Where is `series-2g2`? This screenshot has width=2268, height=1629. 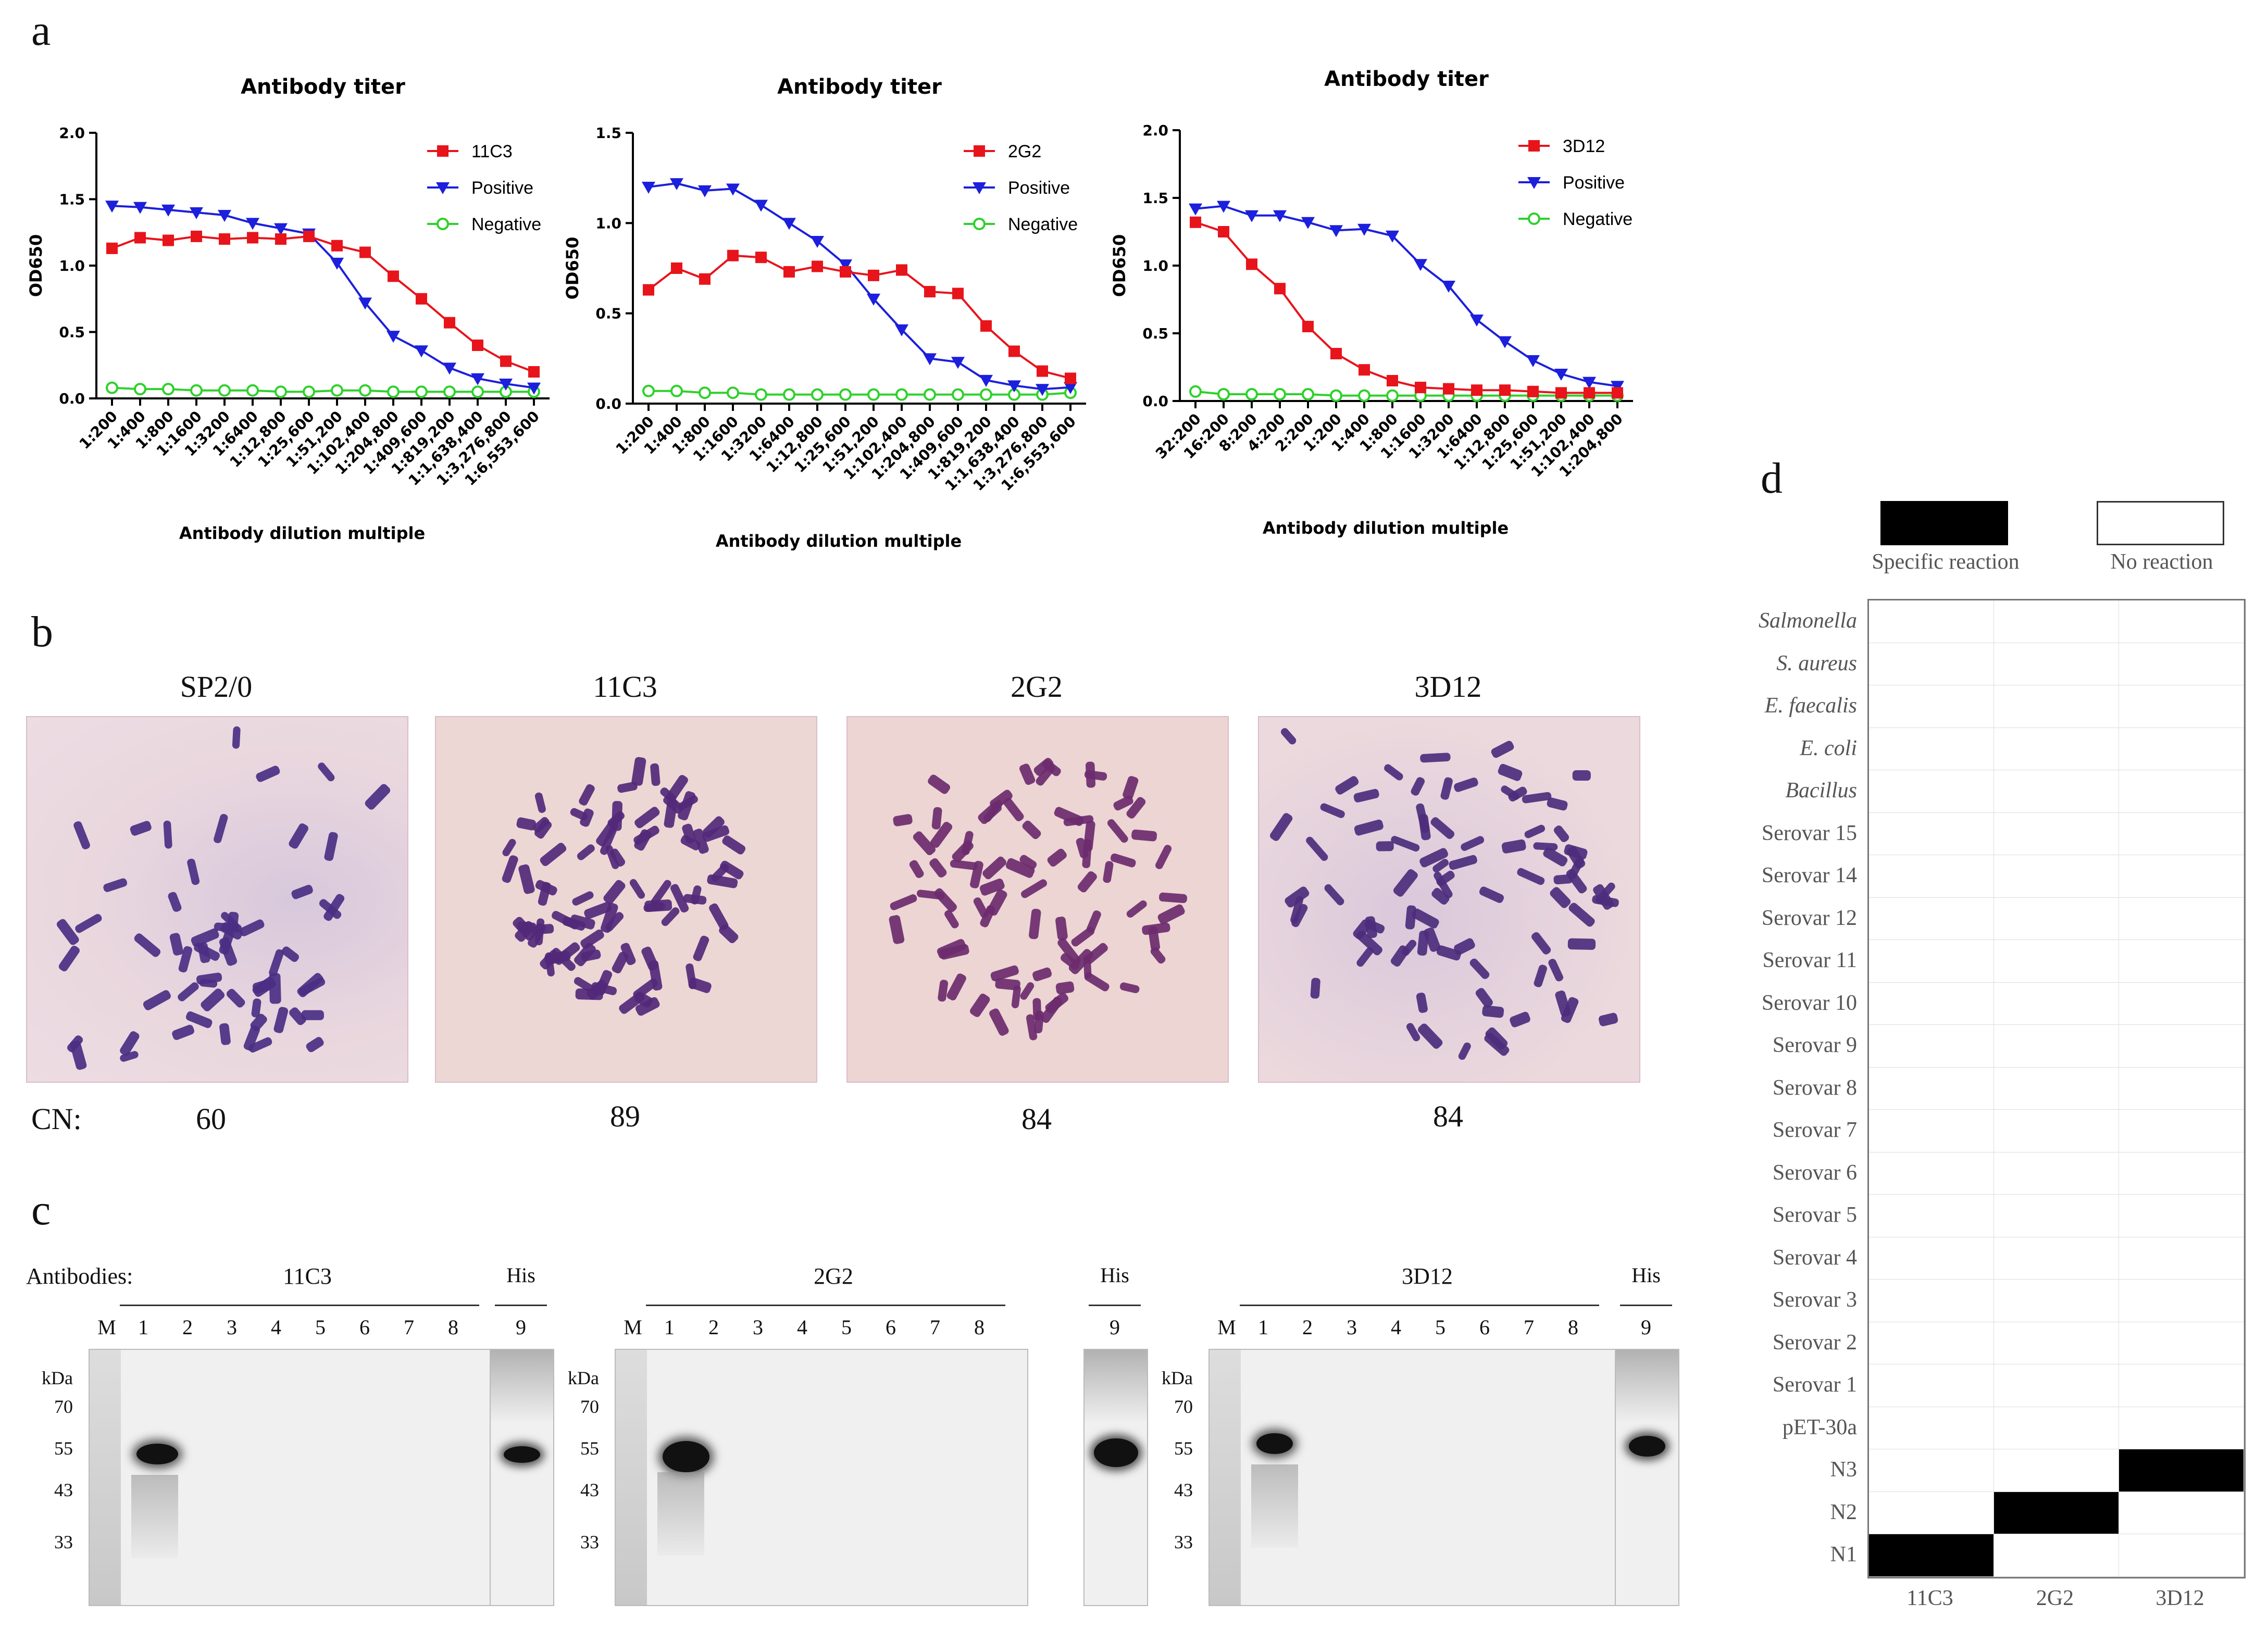 series-2g2 is located at coordinates (859, 316).